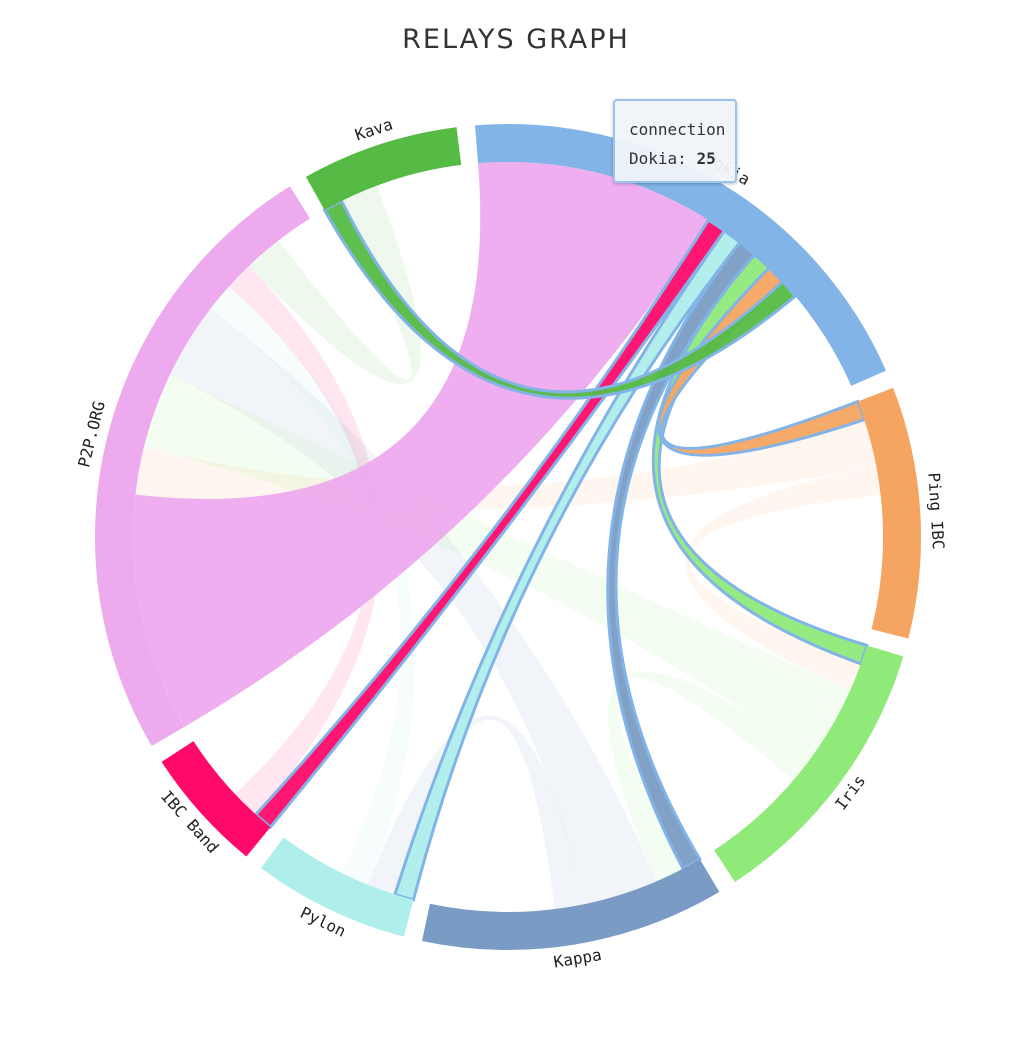 This screenshot has height=1040, width=1032. Describe the element at coordinates (516, 39) in the screenshot. I see `chart-title: RELAYS GRAPH` at that location.